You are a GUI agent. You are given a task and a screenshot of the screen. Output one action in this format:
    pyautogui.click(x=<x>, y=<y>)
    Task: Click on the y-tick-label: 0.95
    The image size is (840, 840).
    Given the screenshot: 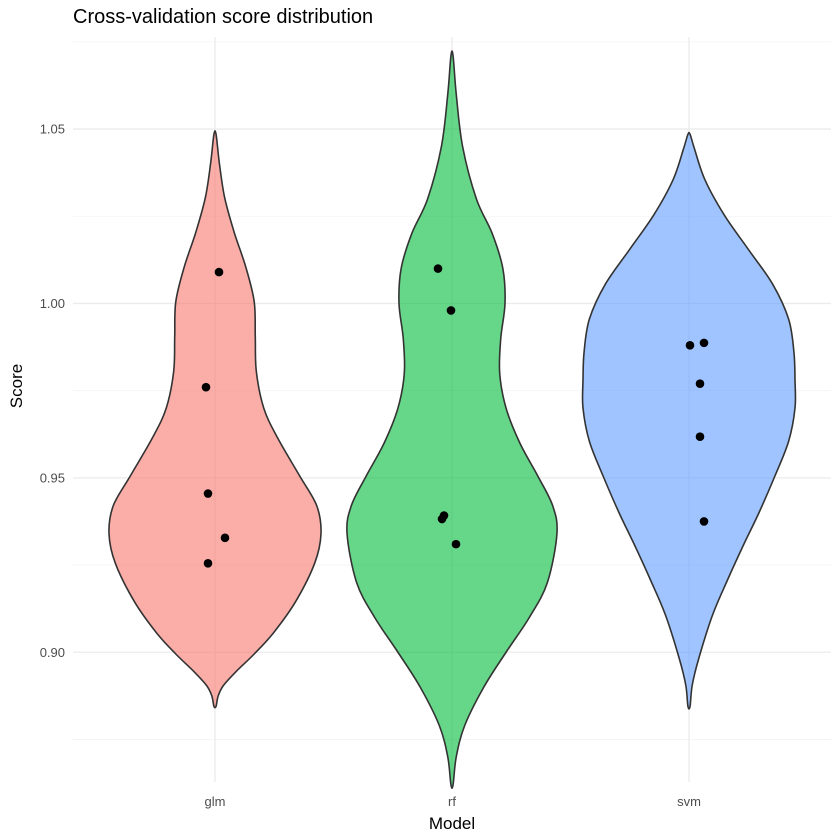 What is the action you would take?
    pyautogui.click(x=52, y=477)
    